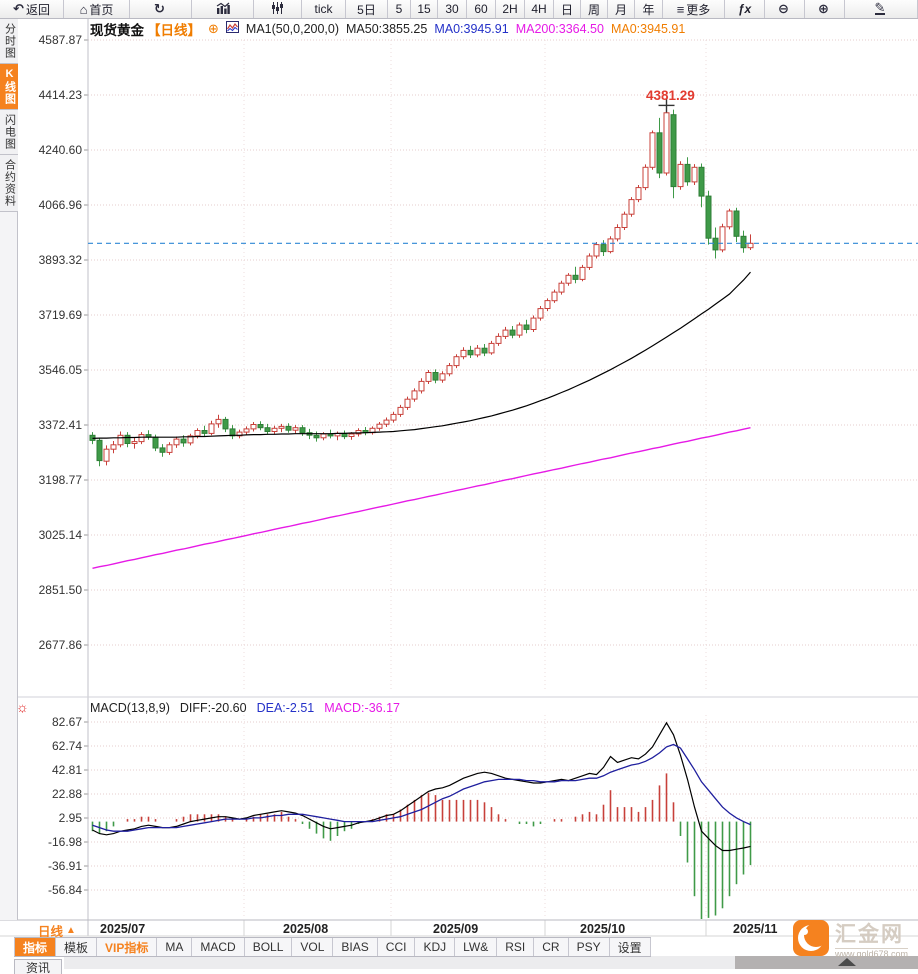  What do you see at coordinates (826, 962) in the screenshot?
I see `scrollbar-thumb` at bounding box center [826, 962].